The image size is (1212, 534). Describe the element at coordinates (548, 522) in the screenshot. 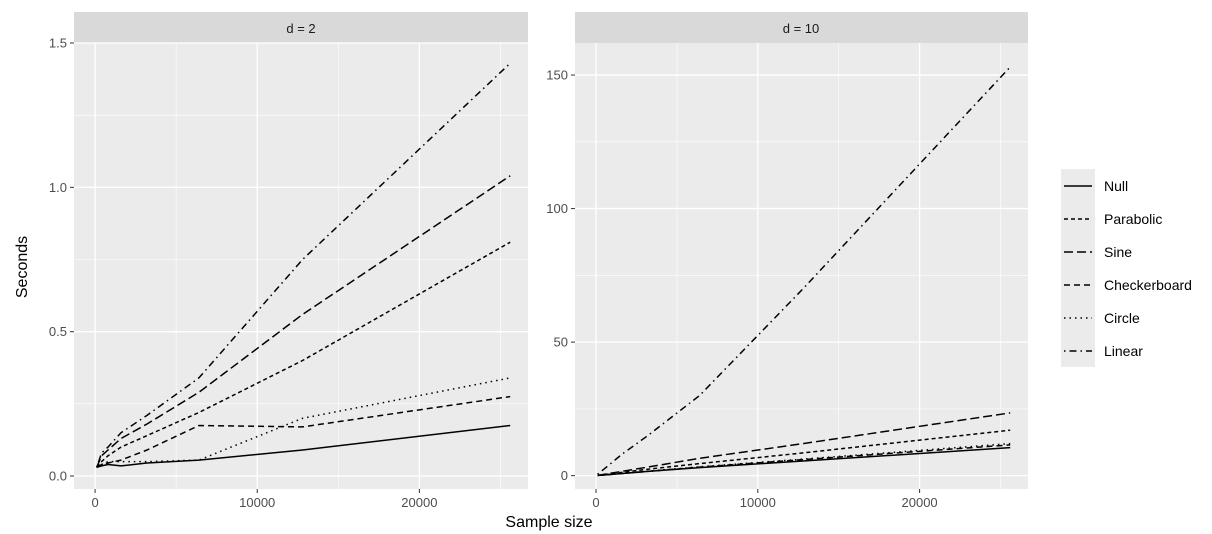

I see `x-axis-title: Sample size` at that location.